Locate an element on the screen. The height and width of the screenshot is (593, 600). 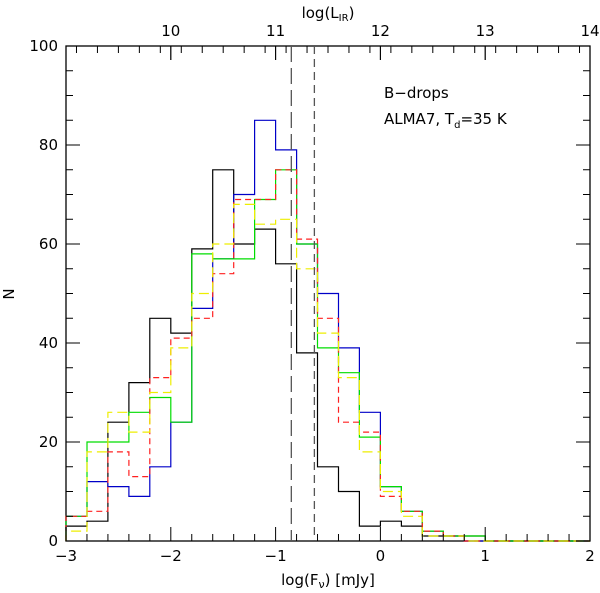
y-tick-label: 20 is located at coordinates (48, 442).